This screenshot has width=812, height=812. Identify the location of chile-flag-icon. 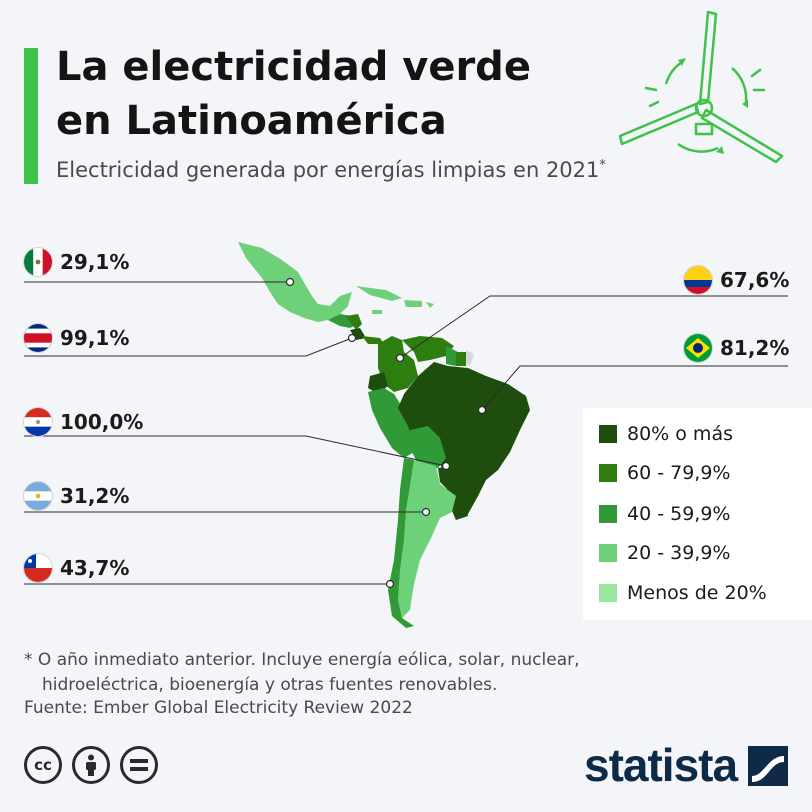
(38, 568).